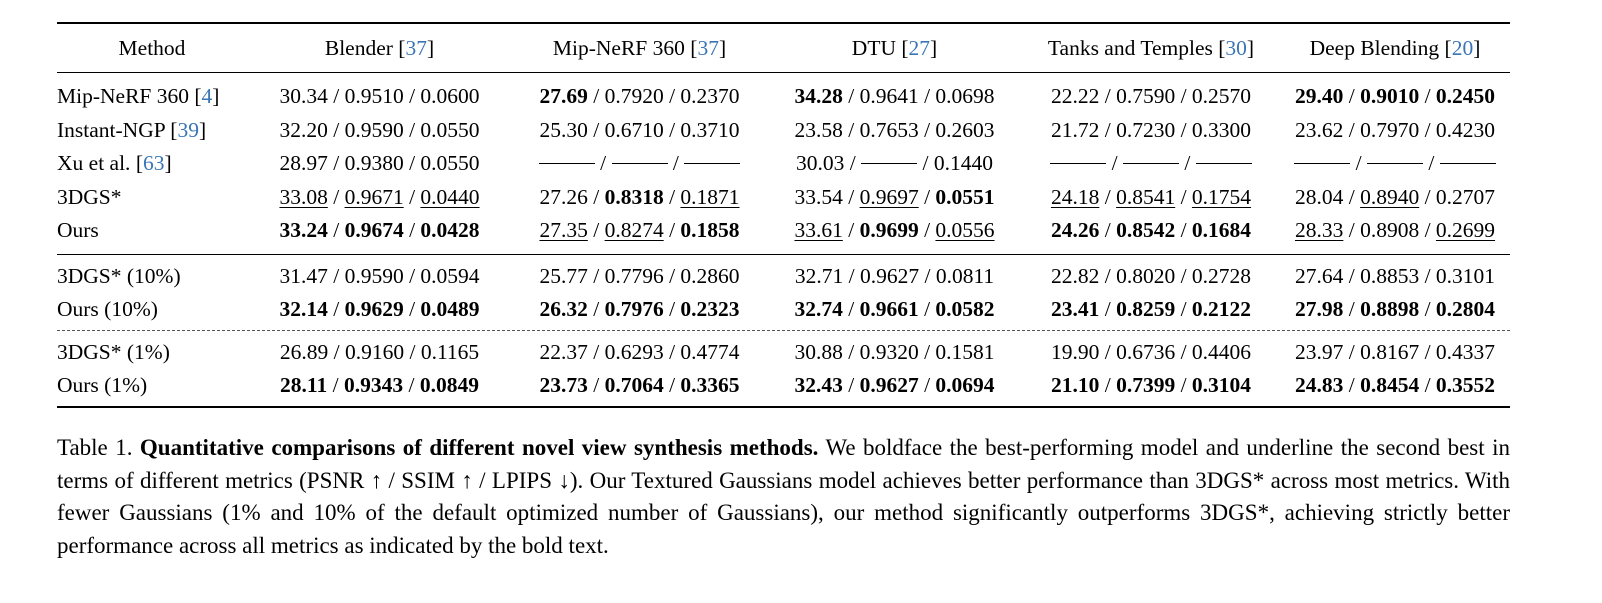 The image size is (1602, 603). I want to click on metric-cell: 21.72 / 0.7230 / 0.3300, so click(1151, 129).